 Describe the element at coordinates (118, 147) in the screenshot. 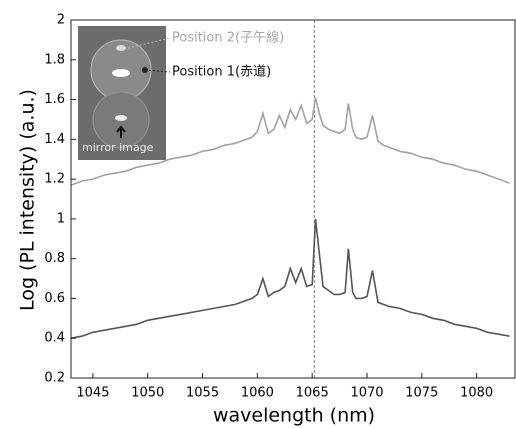

I see `annotation: mirror image` at that location.